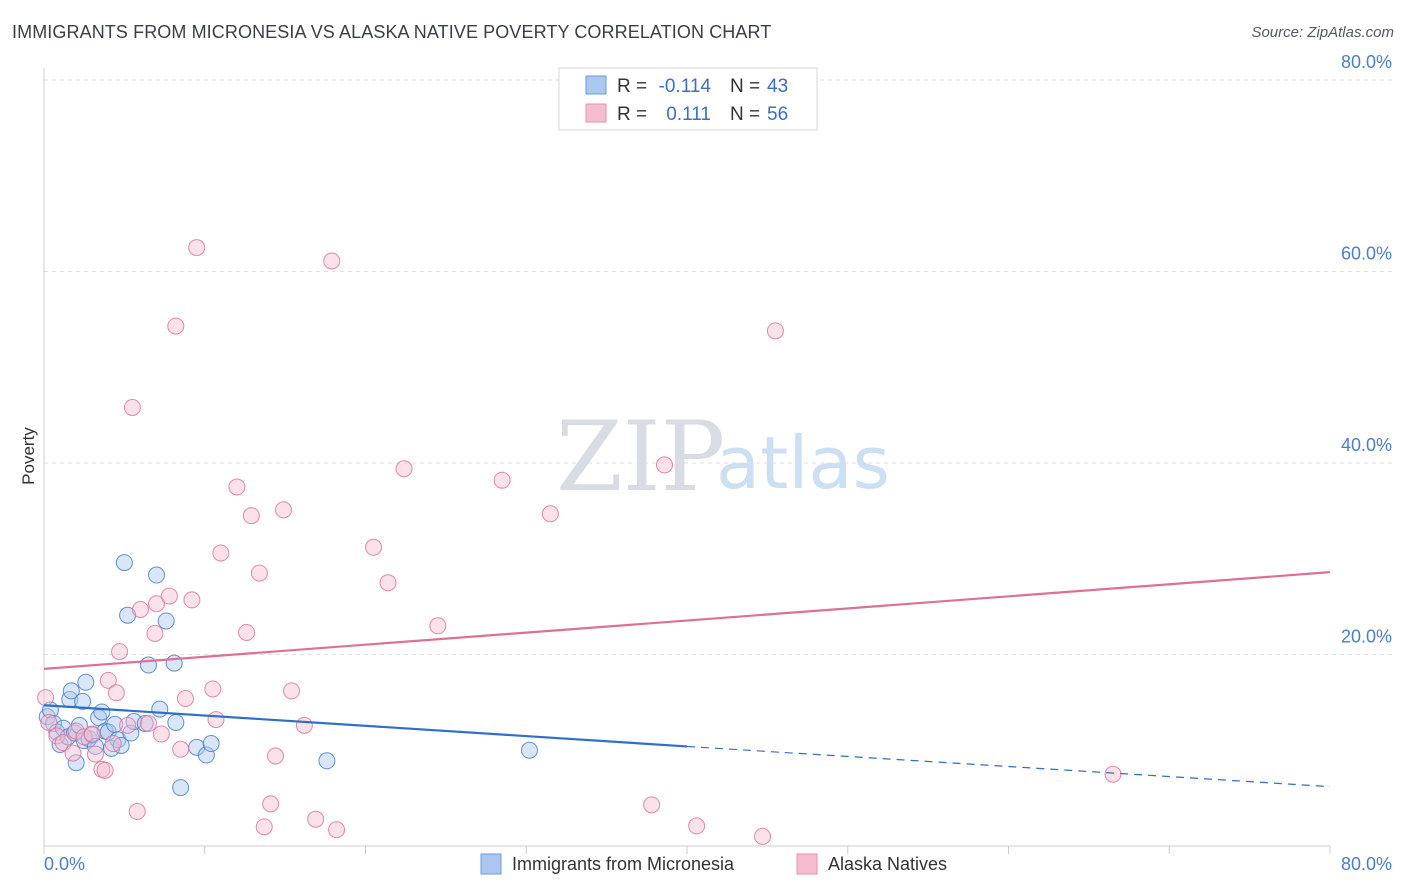 The width and height of the screenshot is (1406, 892). What do you see at coordinates (64, 864) in the screenshot?
I see `x-tick-label-min: 0.0%` at bounding box center [64, 864].